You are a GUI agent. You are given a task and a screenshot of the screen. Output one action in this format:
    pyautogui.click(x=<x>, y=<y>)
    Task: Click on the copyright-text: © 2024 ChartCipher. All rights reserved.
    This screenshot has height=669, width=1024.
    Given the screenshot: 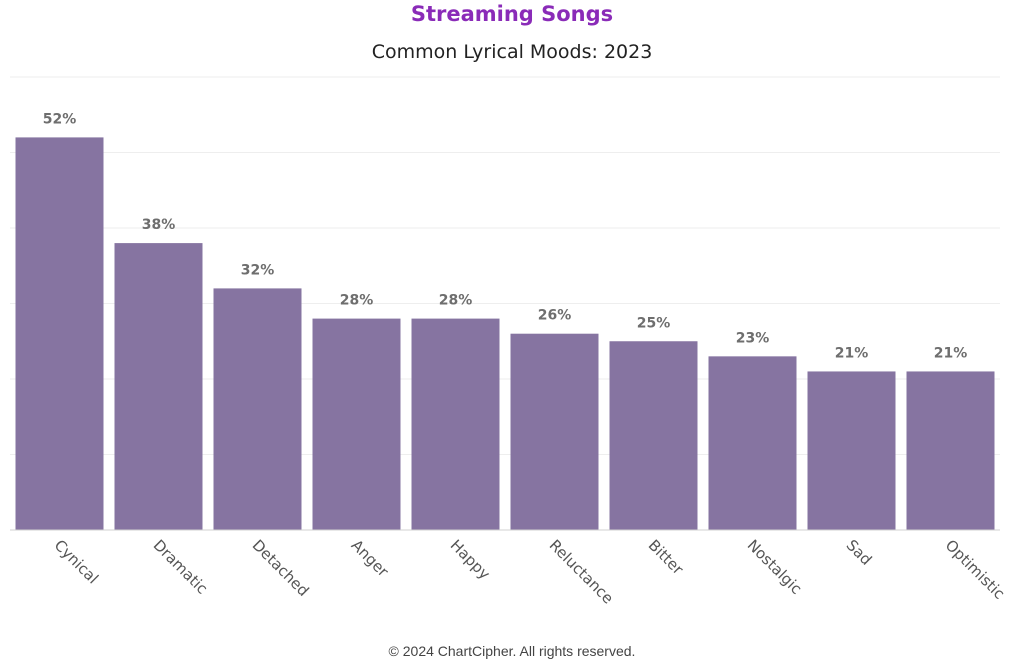 What is the action you would take?
    pyautogui.click(x=512, y=651)
    